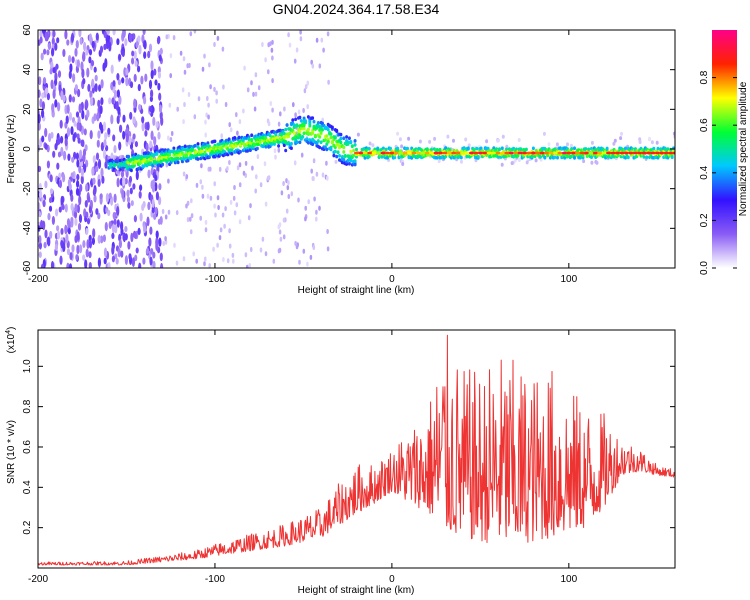  I want to click on colorbar-tick-label: 0.2, so click(704, 220).